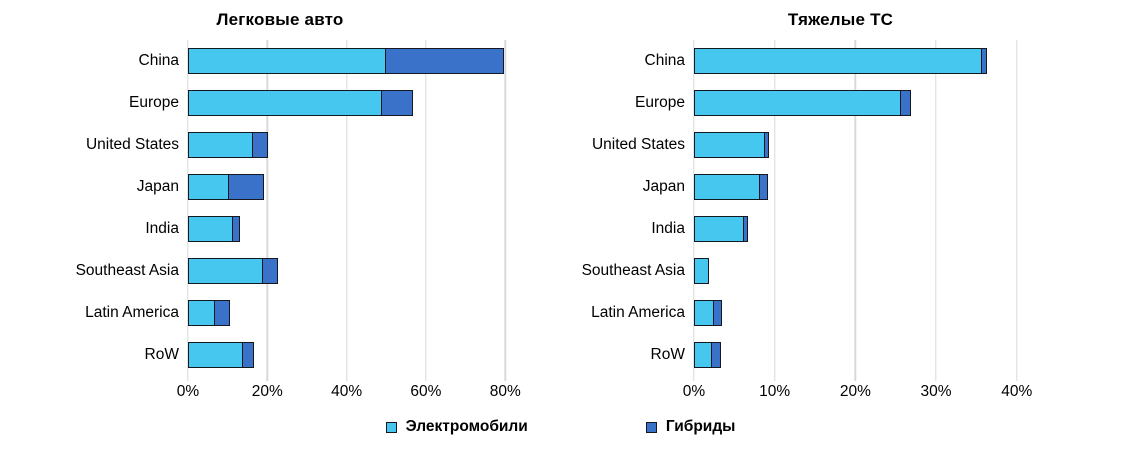 The width and height of the screenshot is (1121, 463). I want to click on x-axis: 0% 10% 20% 30% 40%, so click(866, 391).